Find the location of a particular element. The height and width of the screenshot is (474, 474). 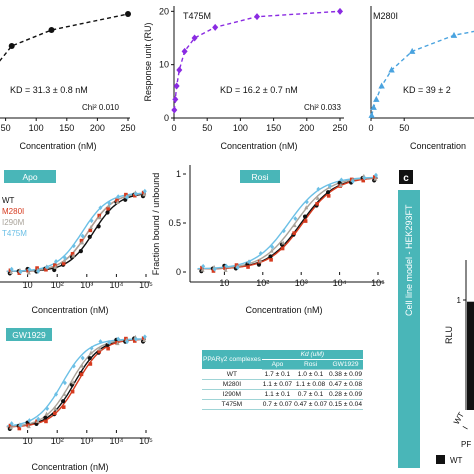

x-tick-label: 10³ is located at coordinates (86, 285).